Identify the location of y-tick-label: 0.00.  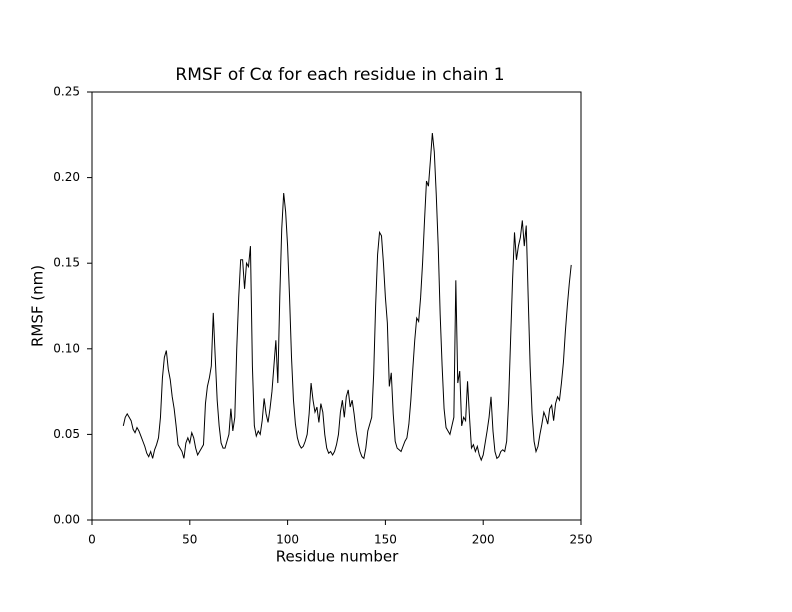
(66, 520).